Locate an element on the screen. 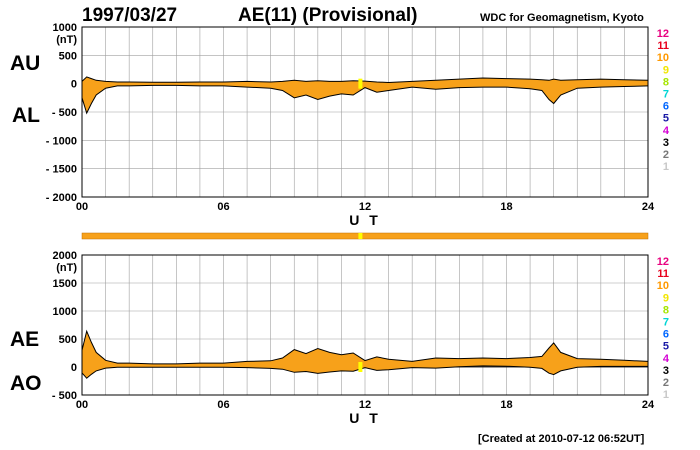 Image resolution: width=700 pixels, height=450 pixels. ae-label: AE is located at coordinates (25, 339).